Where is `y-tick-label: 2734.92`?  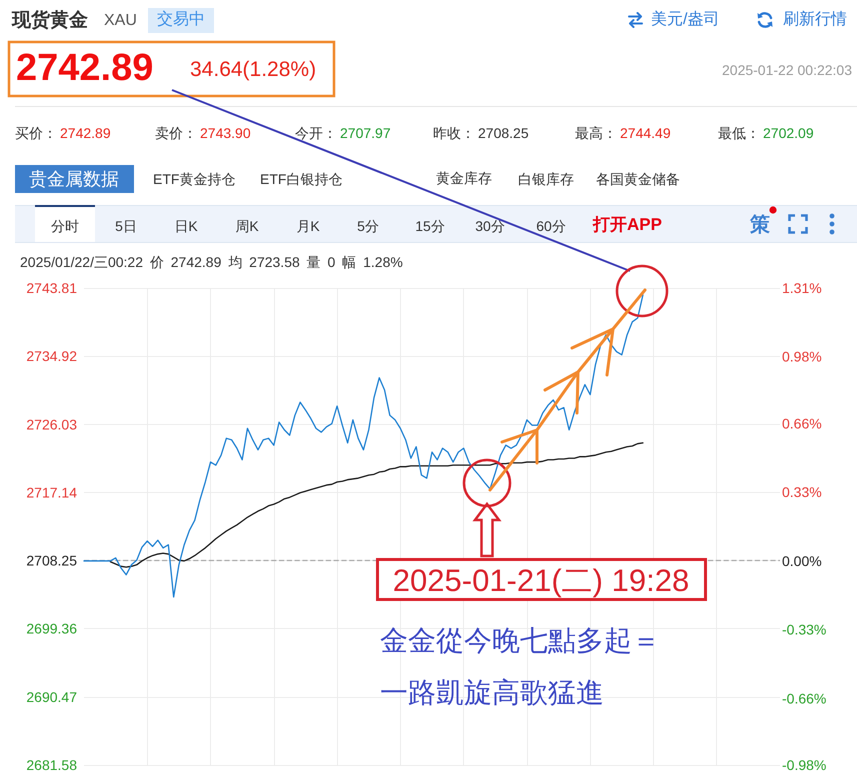 y-tick-label: 2734.92 is located at coordinates (52, 356).